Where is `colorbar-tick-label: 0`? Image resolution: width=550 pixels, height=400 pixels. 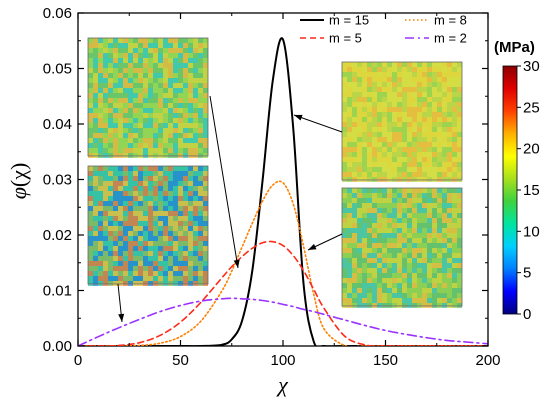
colorbar-tick-label: 0 is located at coordinates (527, 314).